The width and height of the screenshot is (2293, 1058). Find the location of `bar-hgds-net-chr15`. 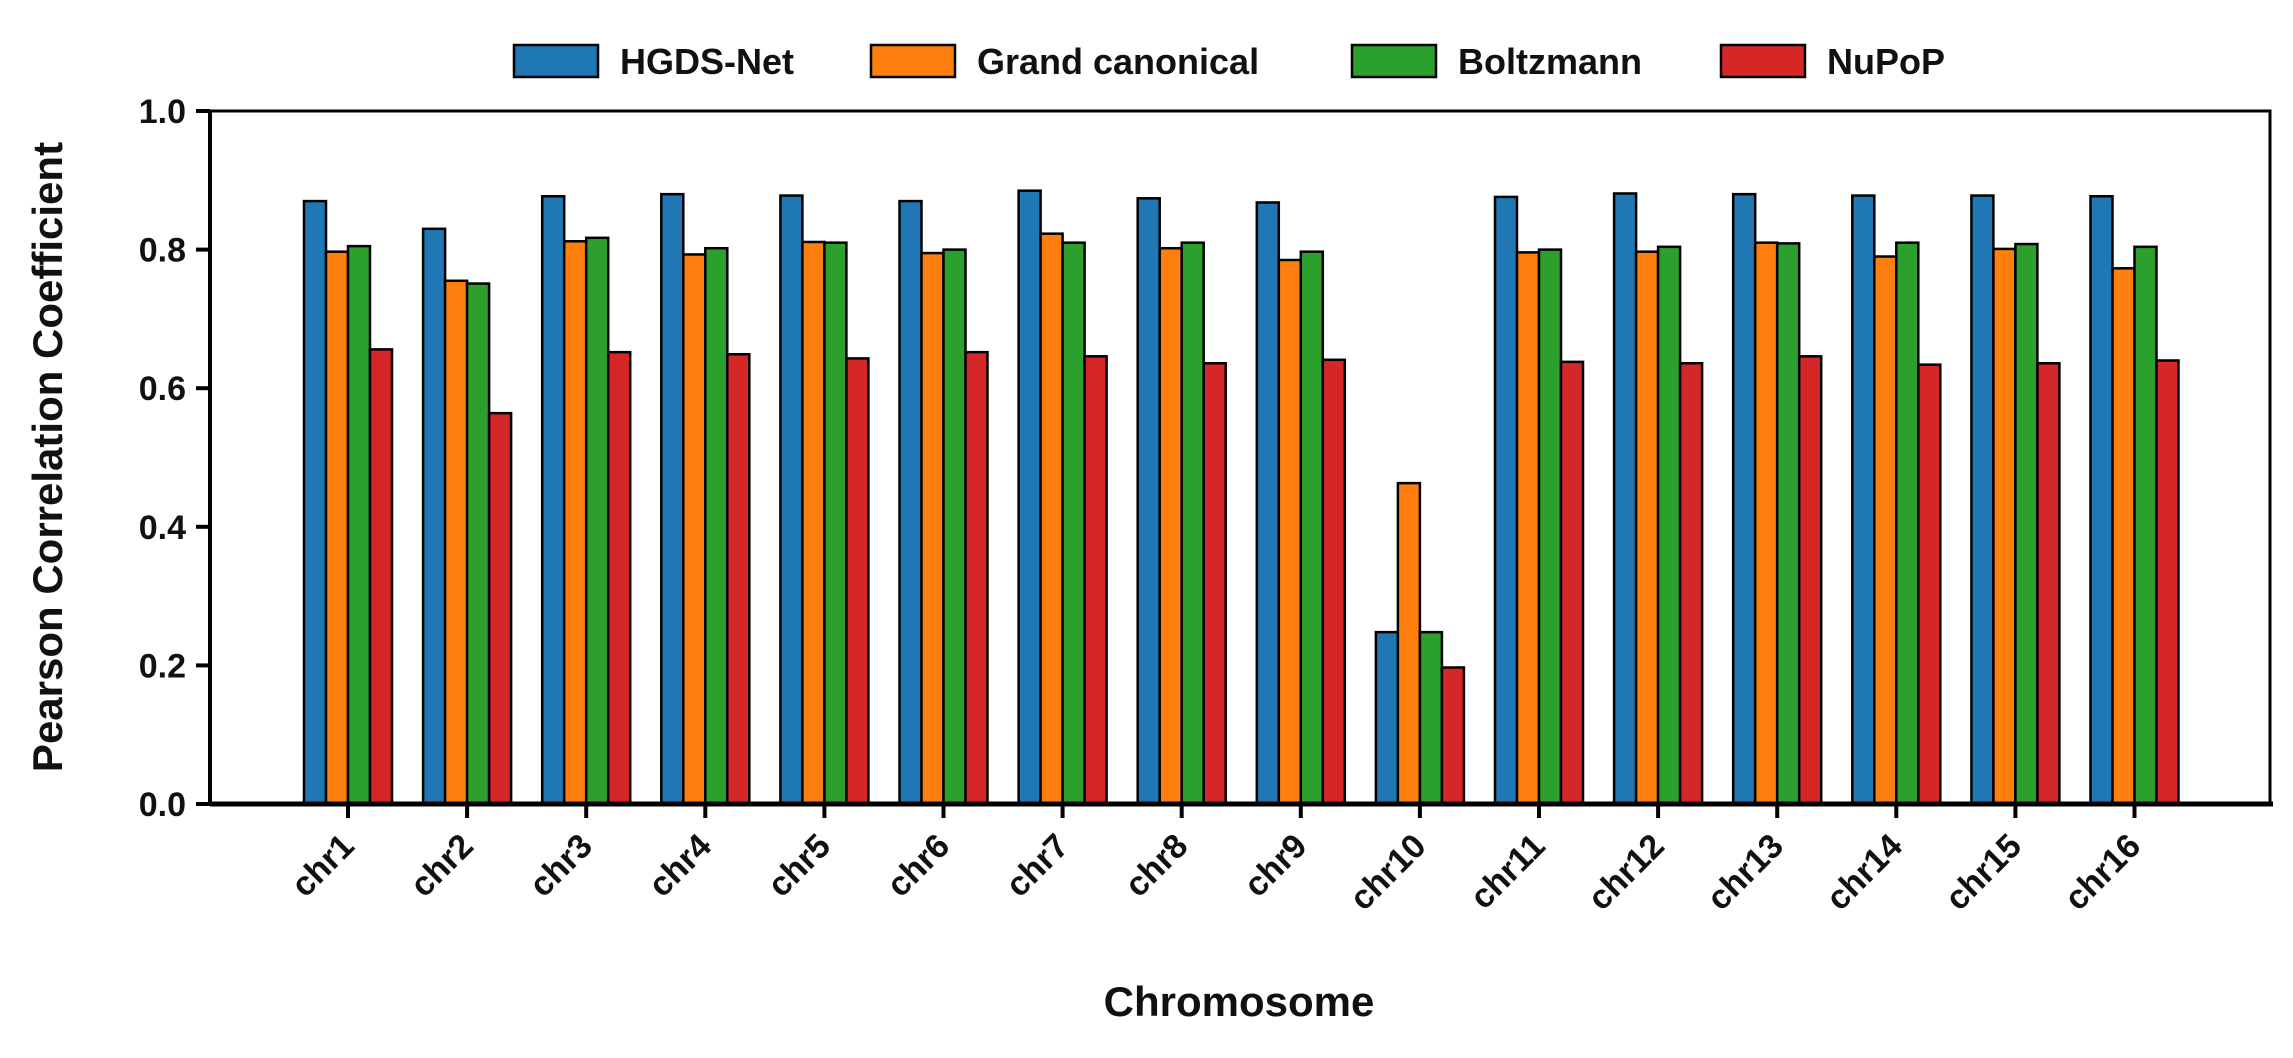

bar-hgds-net-chr15 is located at coordinates (1982, 500).